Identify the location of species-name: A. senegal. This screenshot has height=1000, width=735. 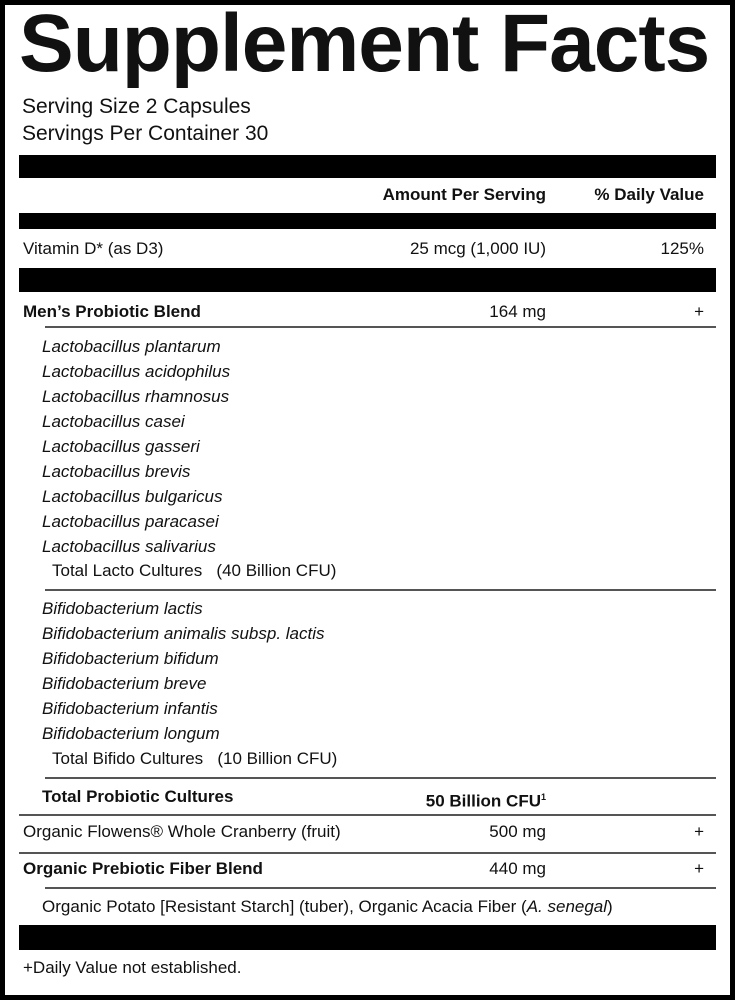
(567, 906).